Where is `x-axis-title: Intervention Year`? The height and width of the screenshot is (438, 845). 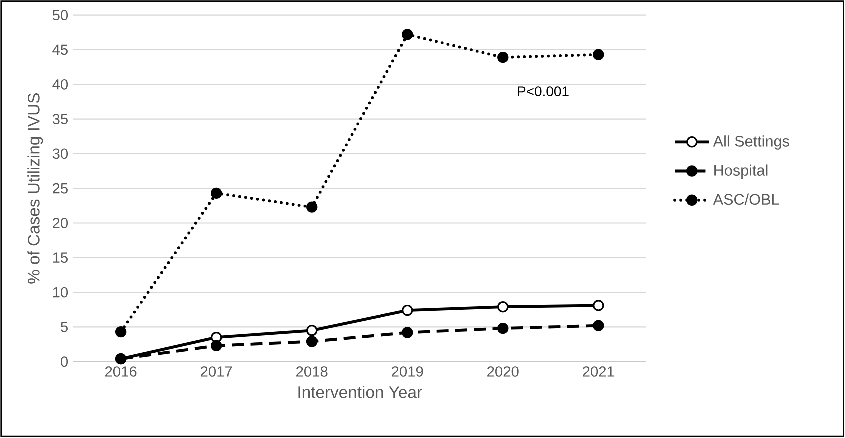
x-axis-title: Intervention Year is located at coordinates (360, 392).